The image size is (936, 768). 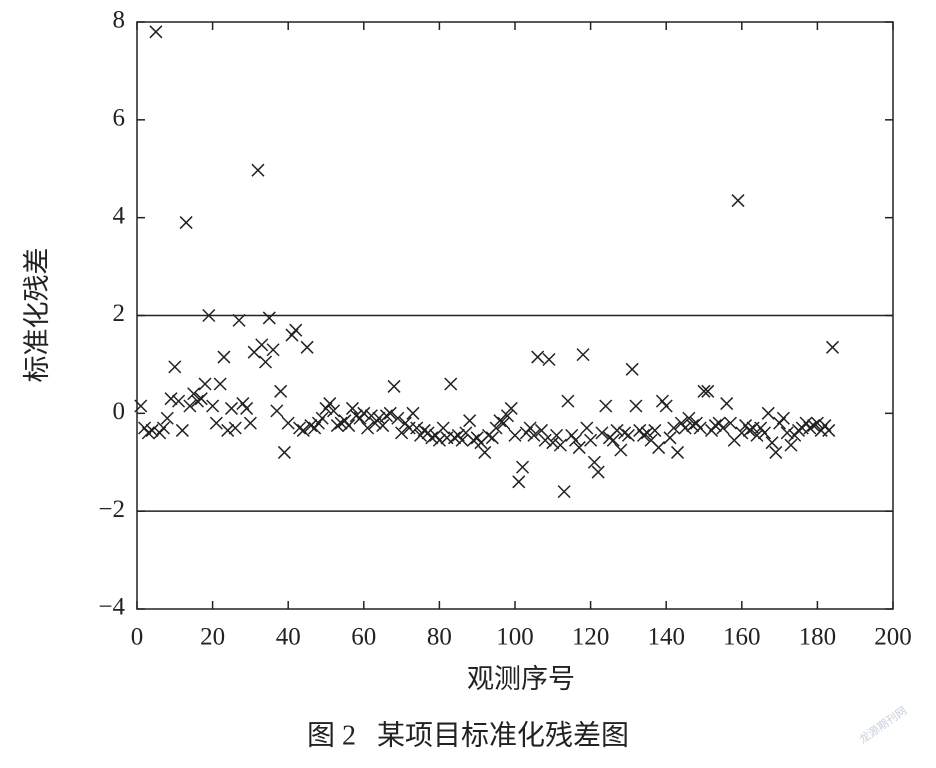 What do you see at coordinates (111, 607) in the screenshot?
I see `y-tick-label: −4` at bounding box center [111, 607].